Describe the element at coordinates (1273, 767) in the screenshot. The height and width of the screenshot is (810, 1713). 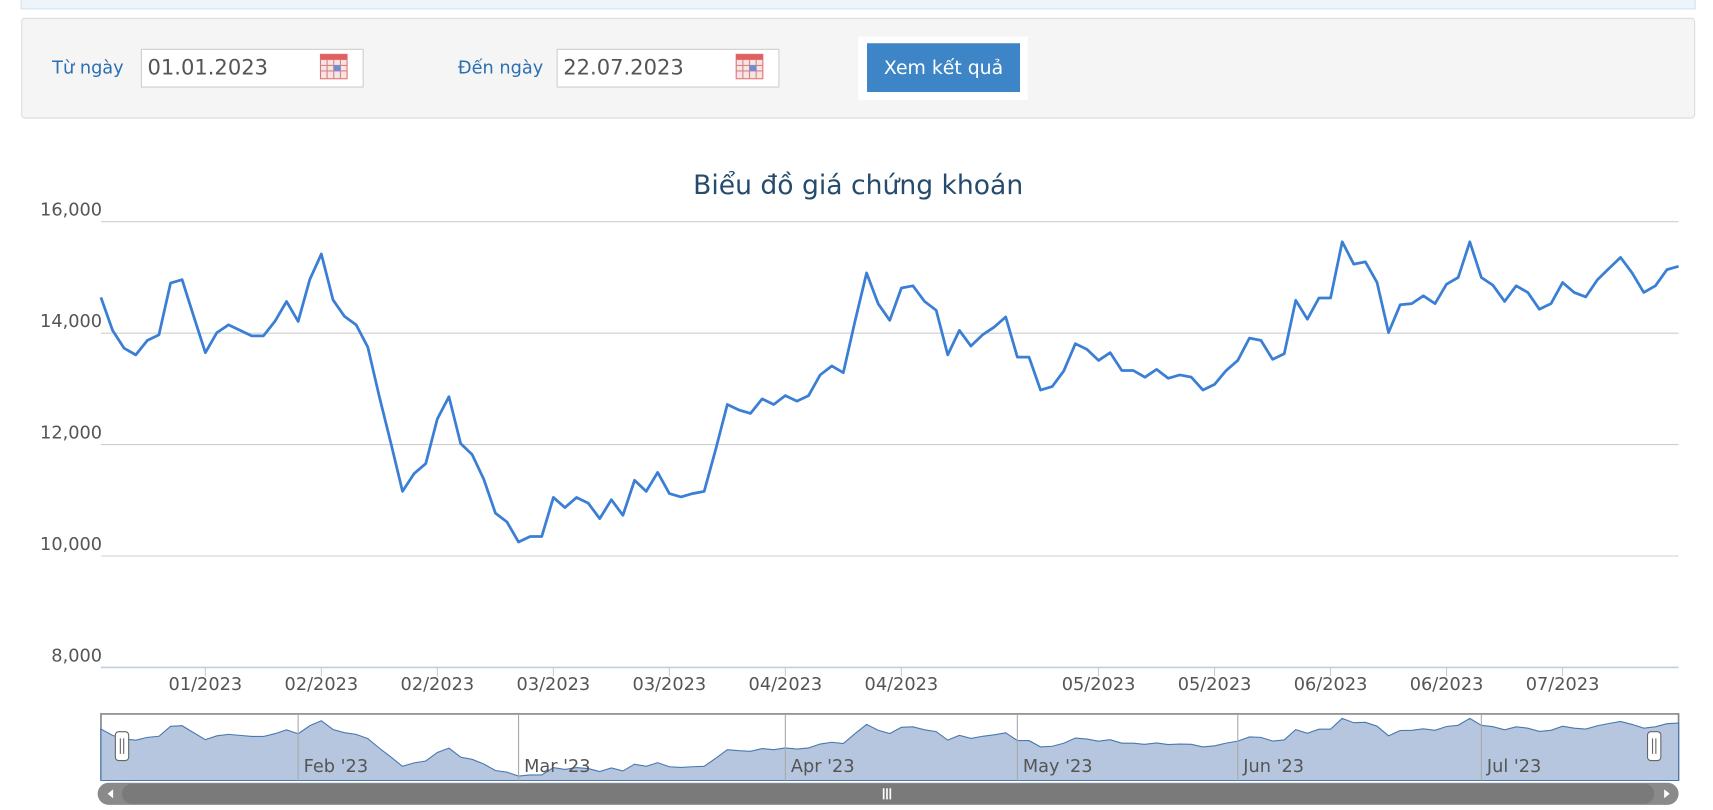
I see `navigator-tick-label: Jun '23` at that location.